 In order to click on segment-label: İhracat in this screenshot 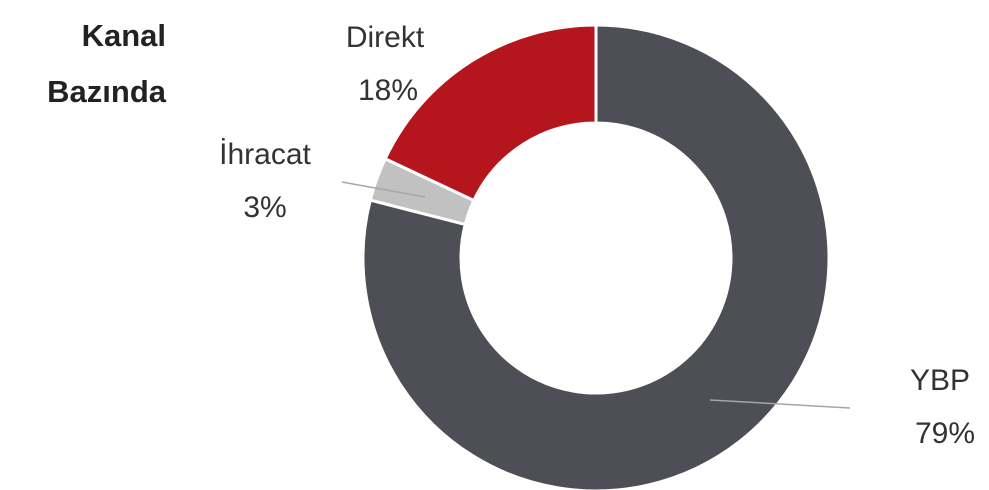, I will do `click(265, 154)`.